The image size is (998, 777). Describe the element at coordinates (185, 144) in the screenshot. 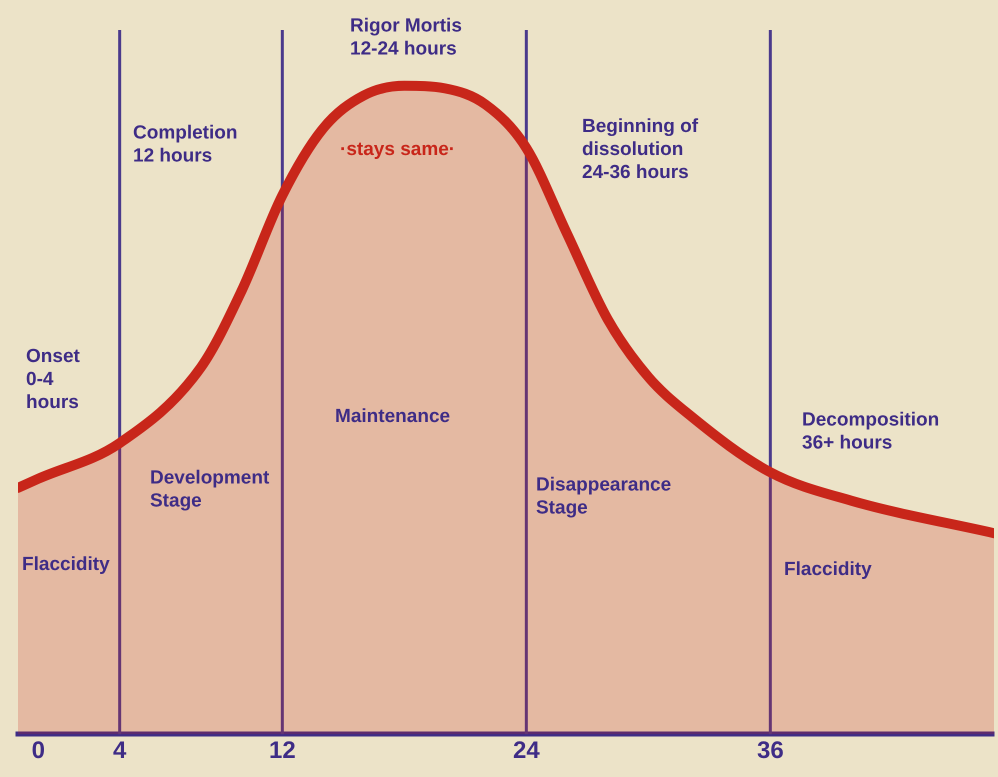

I see `annotation: Completion 12 hours` at that location.